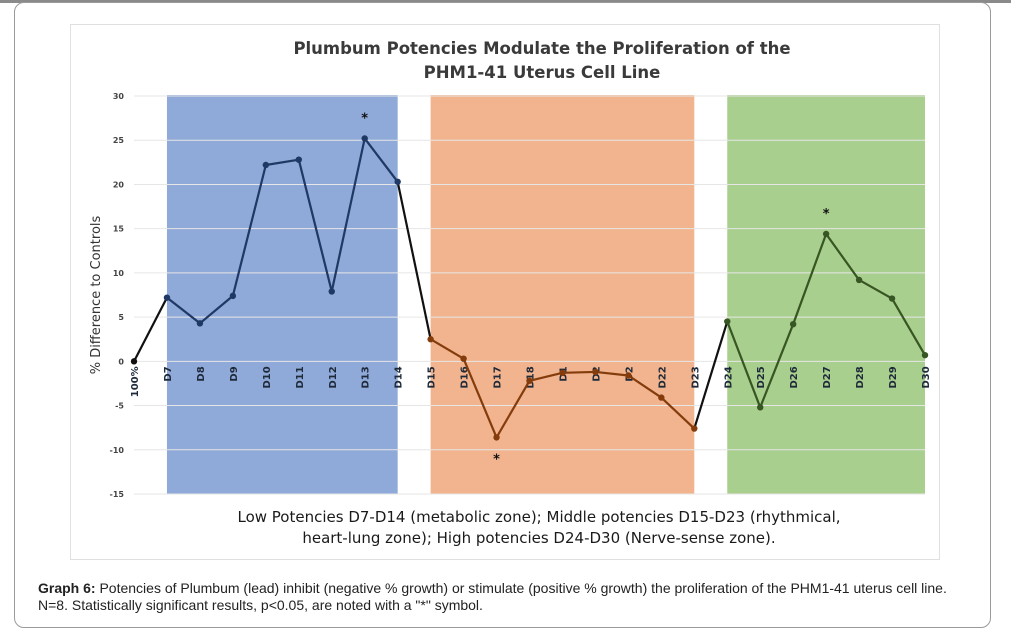 The width and height of the screenshot is (1011, 639). What do you see at coordinates (117, 494) in the screenshot?
I see `y-tick-label: -15` at bounding box center [117, 494].